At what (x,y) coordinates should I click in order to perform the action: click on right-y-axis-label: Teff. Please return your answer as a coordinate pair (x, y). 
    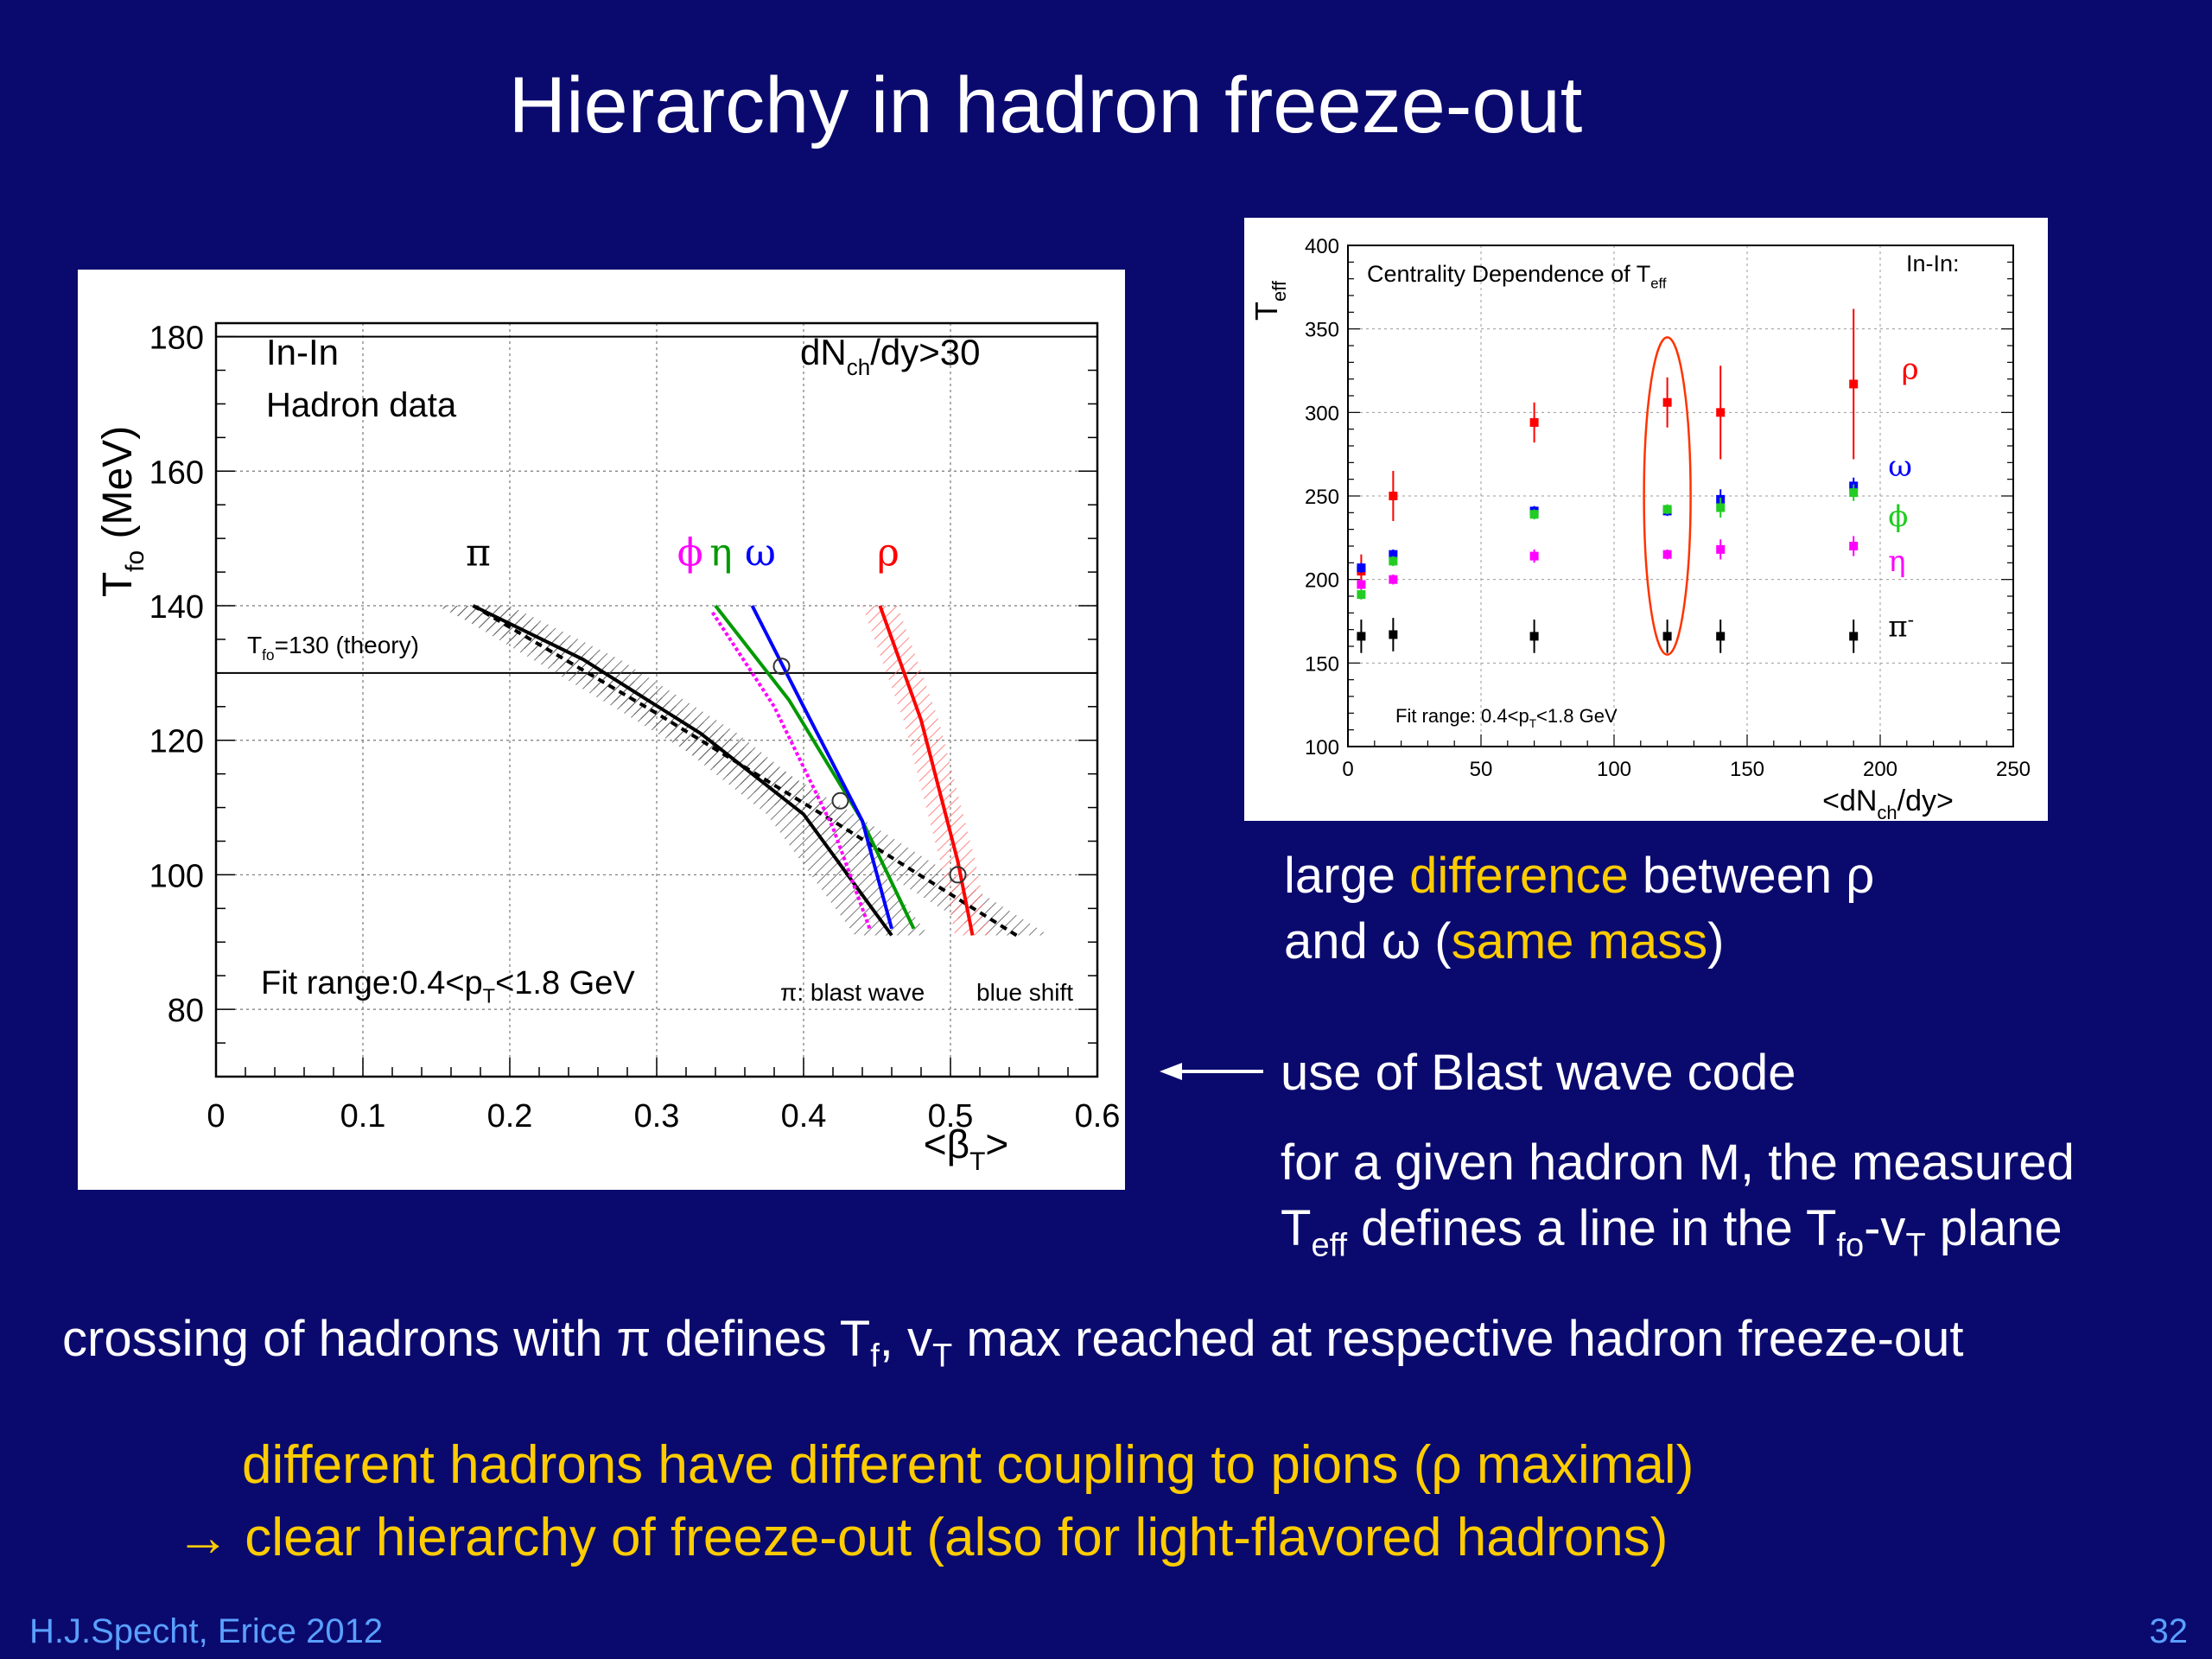
    Looking at the image, I should click on (1269, 300).